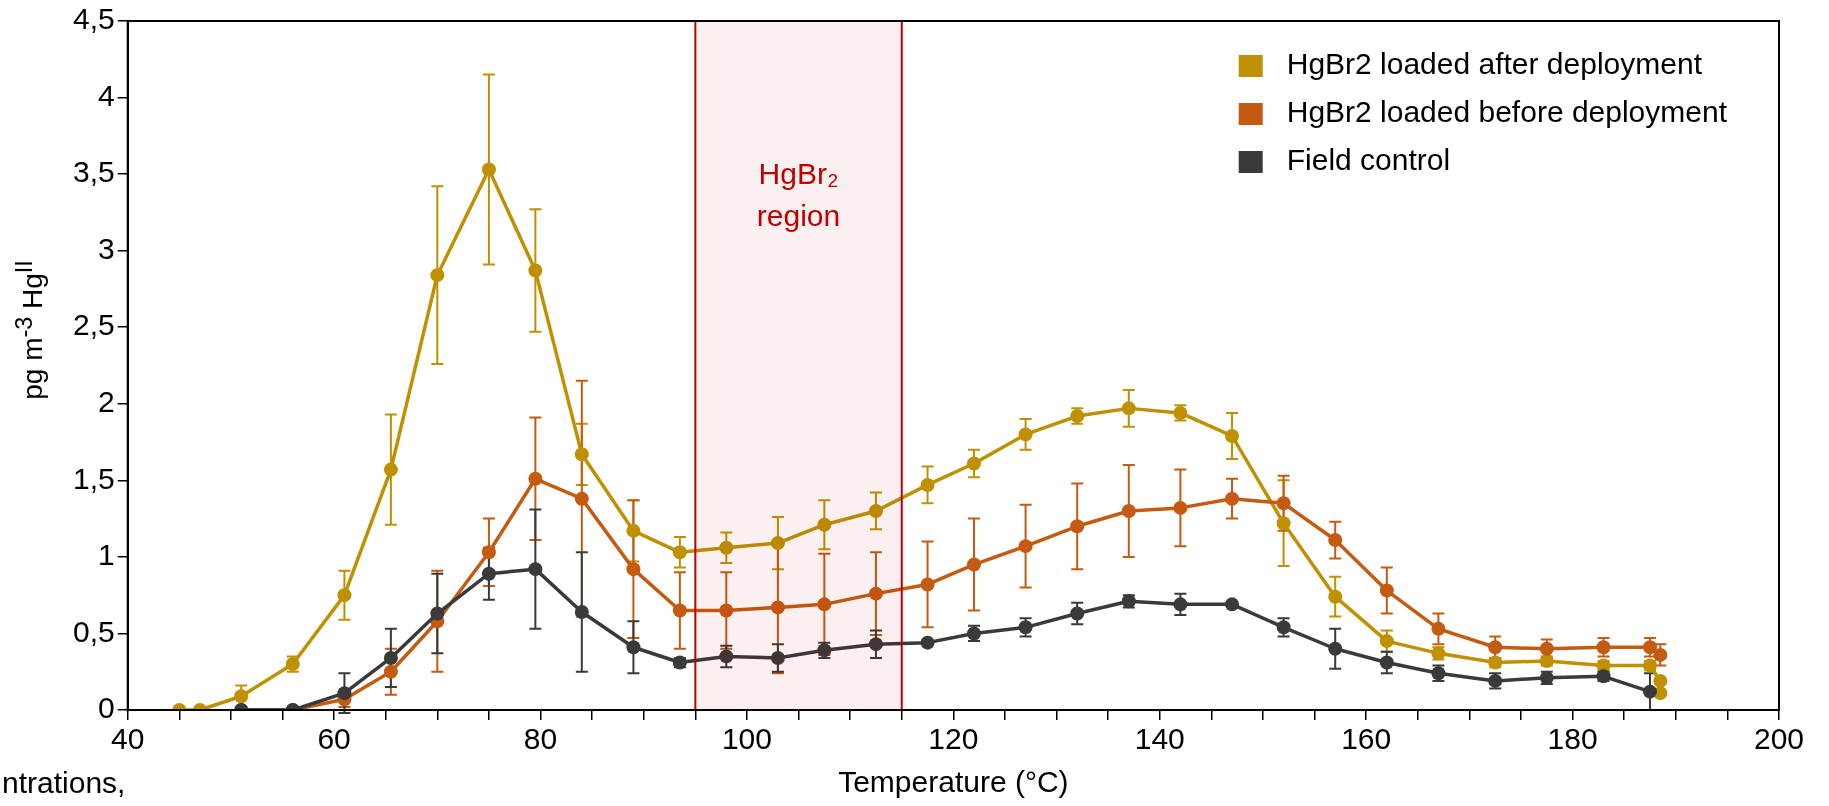 This screenshot has height=806, width=1829. What do you see at coordinates (953, 739) in the screenshot?
I see `x-tick-label: 120` at bounding box center [953, 739].